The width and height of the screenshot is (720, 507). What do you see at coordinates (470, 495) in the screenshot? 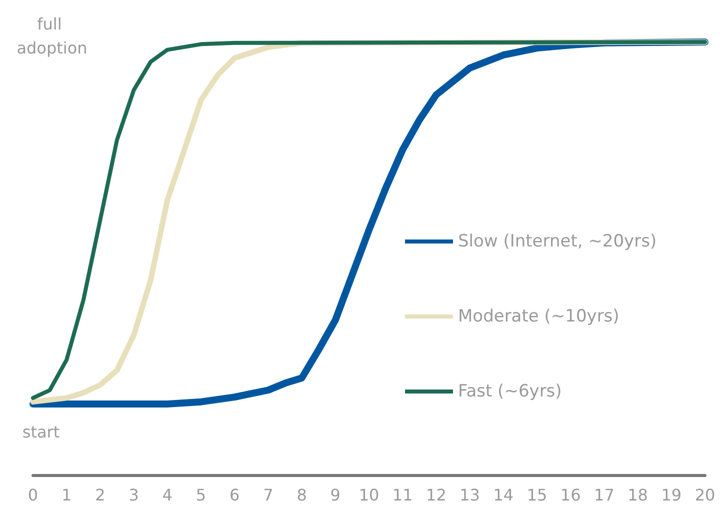
I see `x-tick-label: 13` at bounding box center [470, 495].